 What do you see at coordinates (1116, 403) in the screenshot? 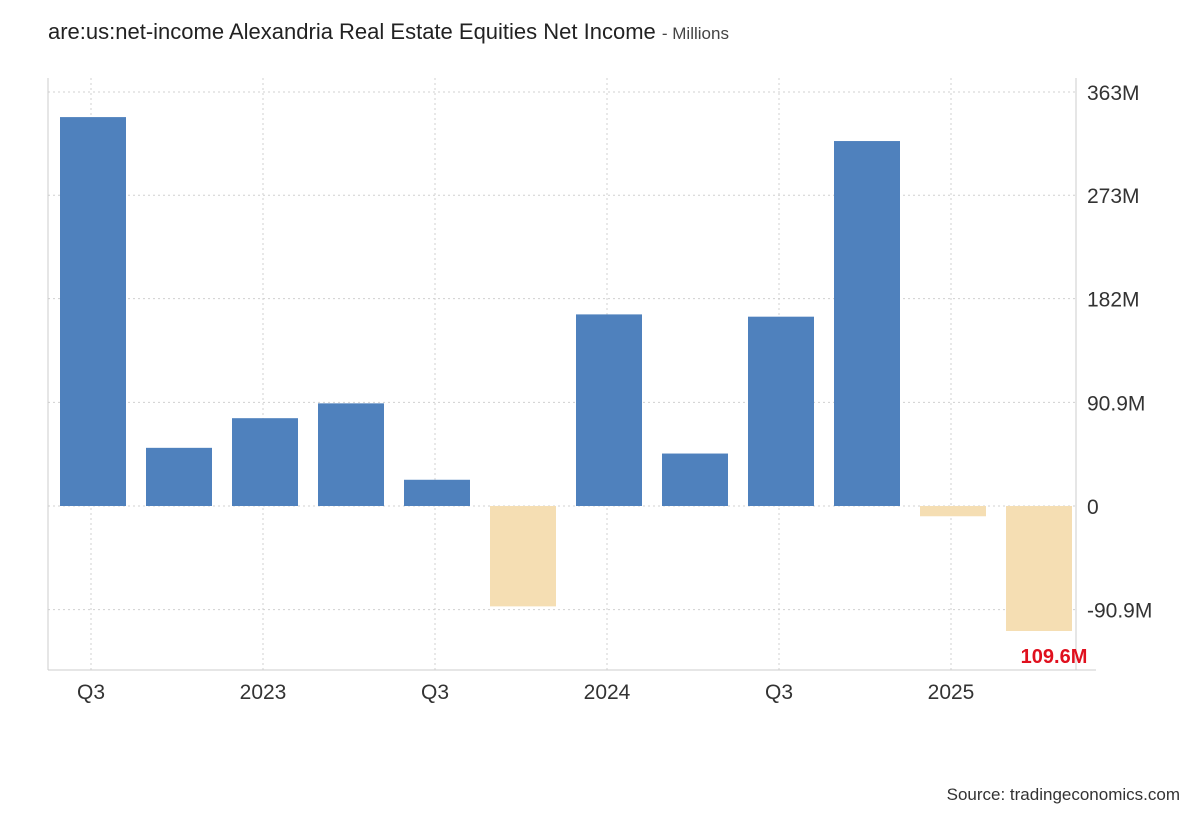
I see `y-tick-label: 90.9M` at bounding box center [1116, 403].